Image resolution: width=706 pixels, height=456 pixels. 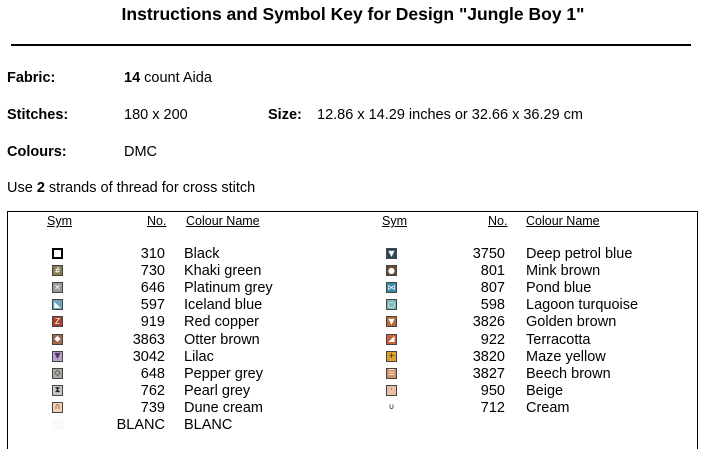 What do you see at coordinates (57, 407) in the screenshot?
I see `stitch-symbol-icon: ∩` at bounding box center [57, 407].